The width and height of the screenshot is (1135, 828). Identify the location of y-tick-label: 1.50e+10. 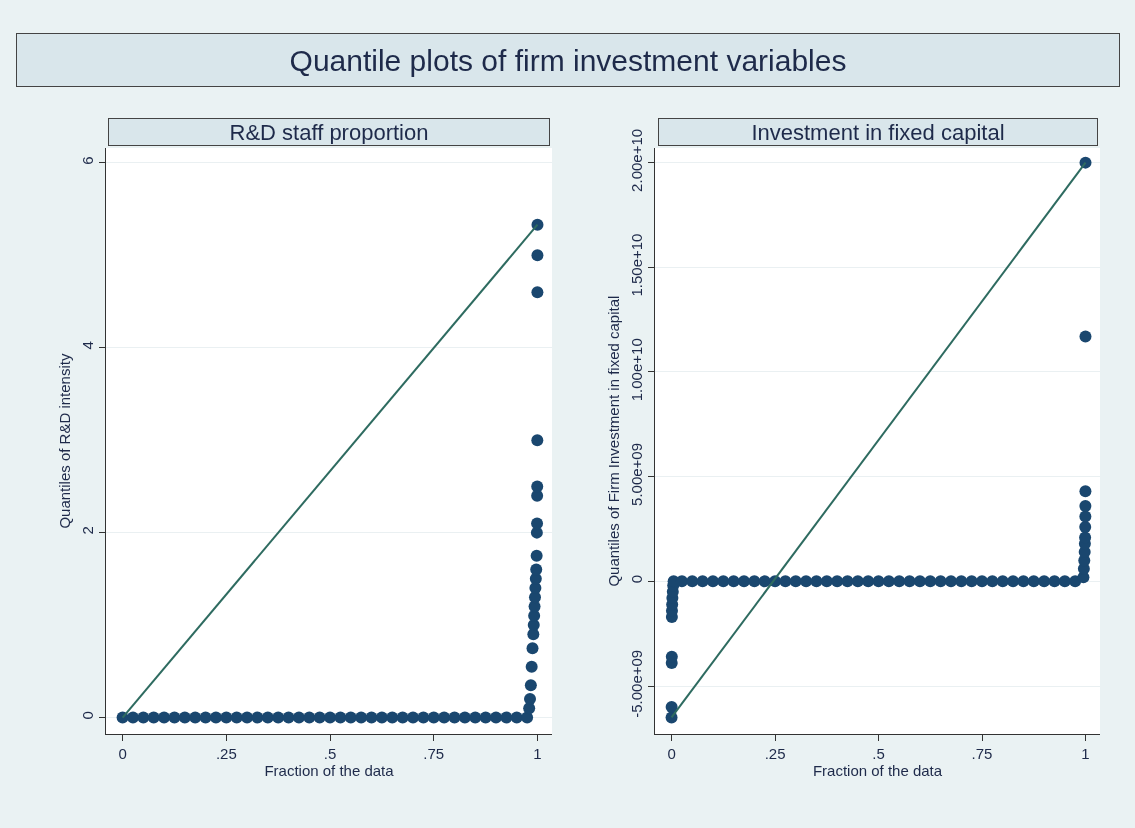
(636, 265).